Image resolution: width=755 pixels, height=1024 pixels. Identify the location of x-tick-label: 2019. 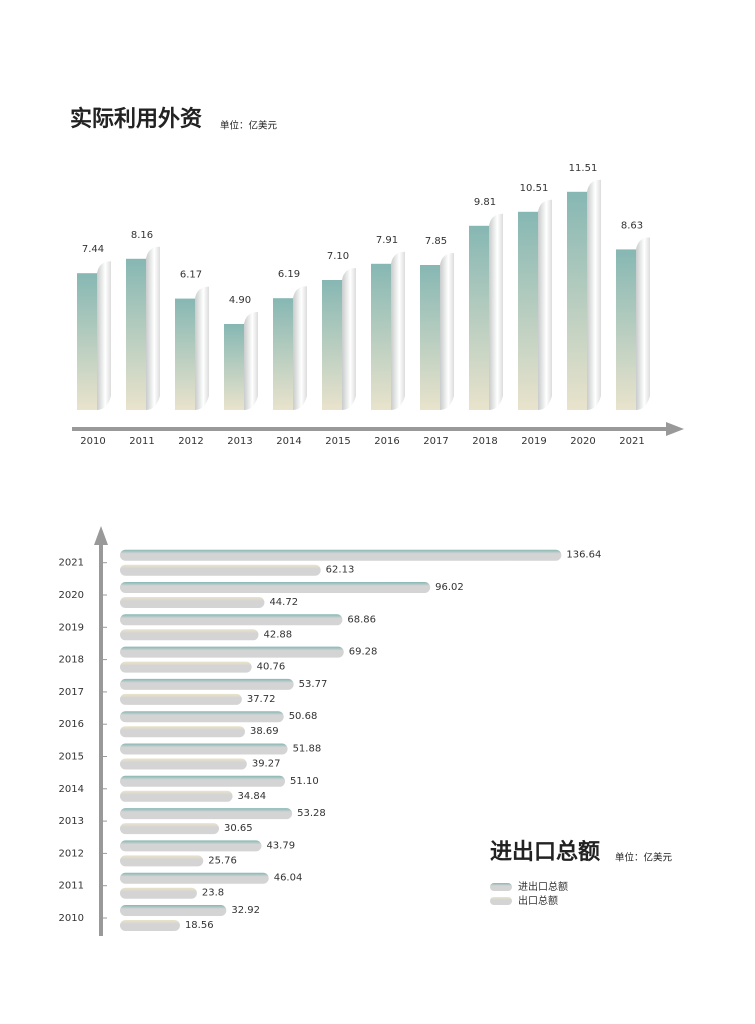
(533, 441).